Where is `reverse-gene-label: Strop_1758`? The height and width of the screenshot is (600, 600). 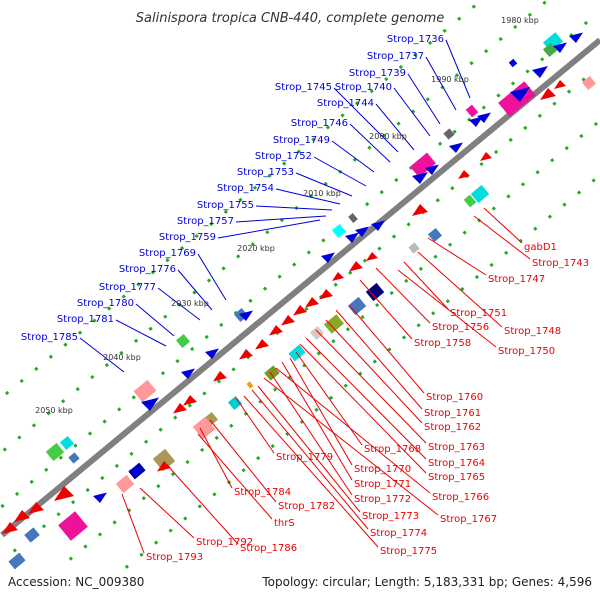 reverse-gene-label: Strop_1758 is located at coordinates (442, 343).